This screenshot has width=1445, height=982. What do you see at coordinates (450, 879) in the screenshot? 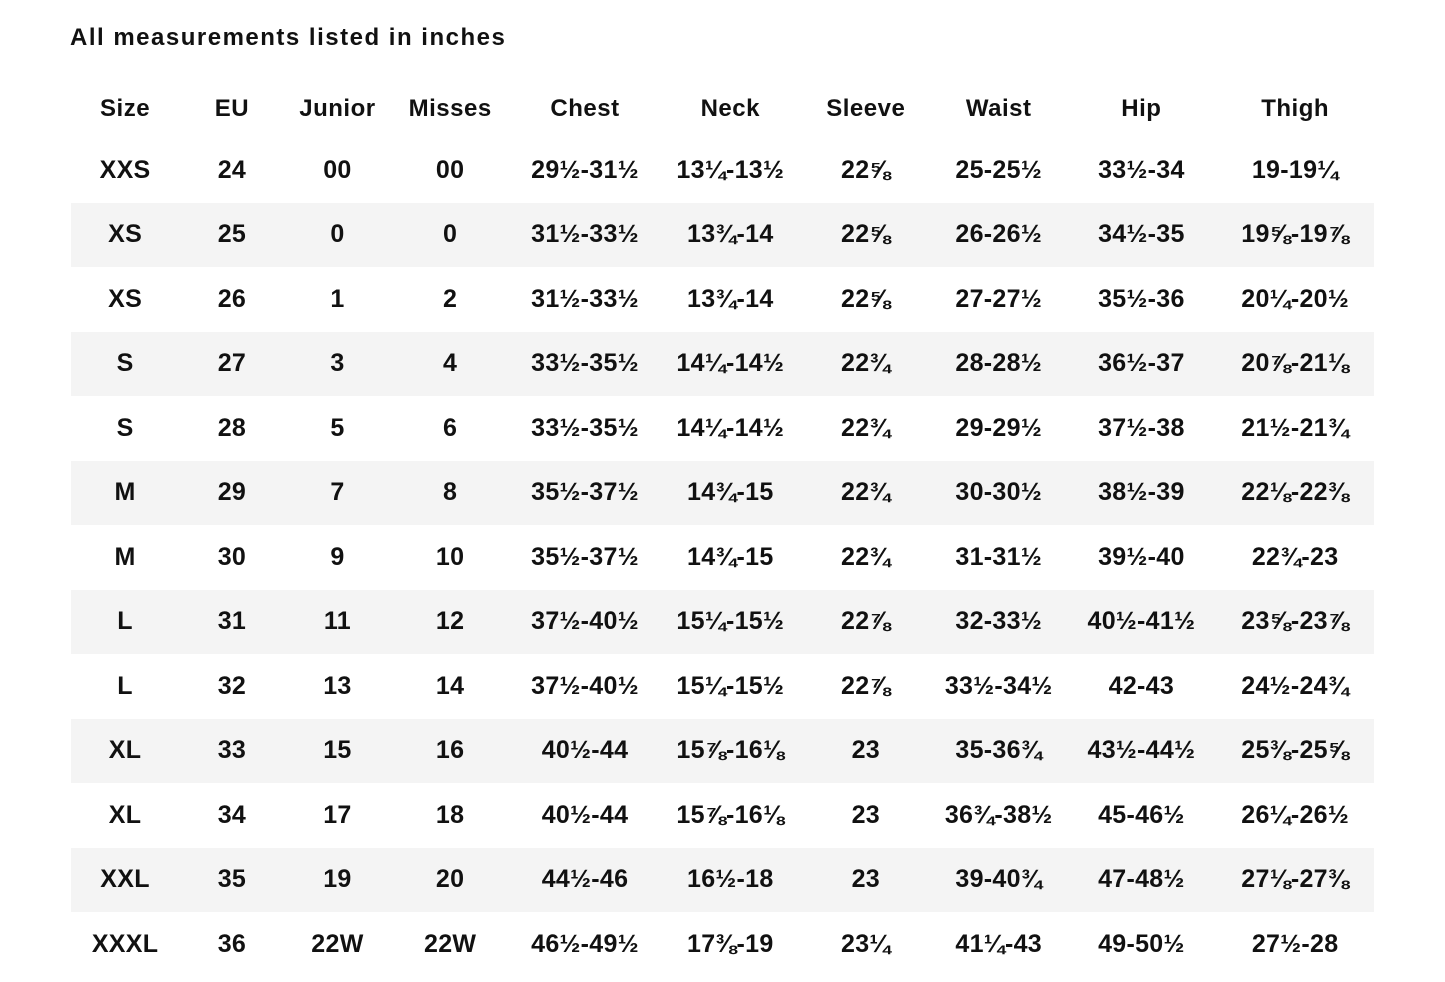
I see `table-cell: 20` at bounding box center [450, 879].